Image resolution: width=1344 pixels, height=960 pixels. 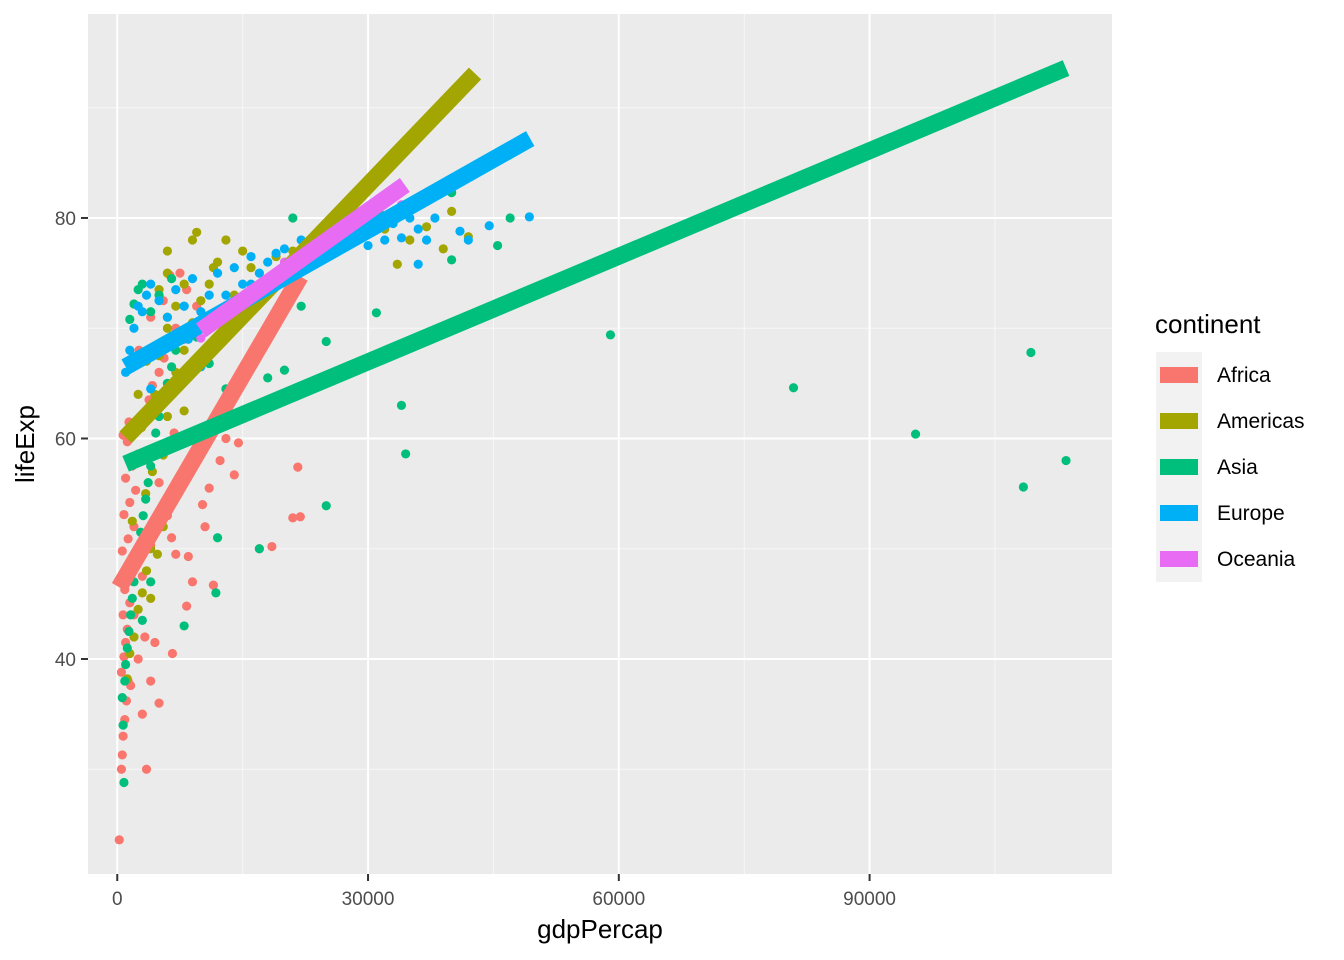 I want to click on x-tick-label: 0, so click(x=117, y=899).